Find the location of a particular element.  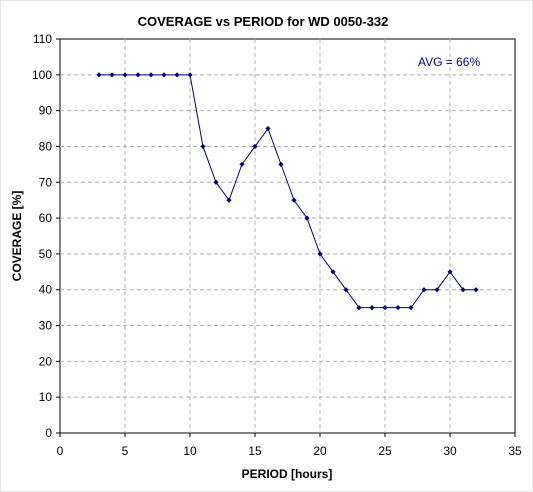

y-tick-label: 30 is located at coordinates (46, 326).